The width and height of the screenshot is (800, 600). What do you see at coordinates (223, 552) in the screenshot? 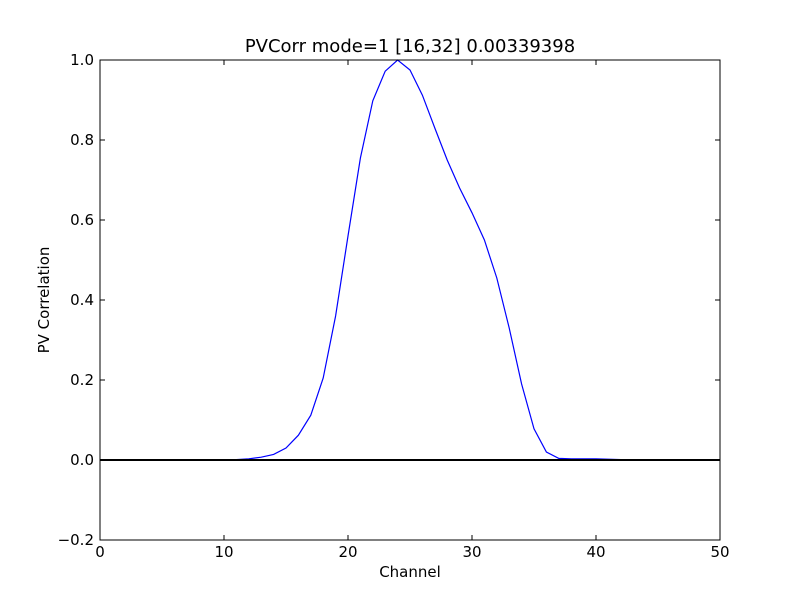
I see `x-tick-label: 10` at bounding box center [223, 552].